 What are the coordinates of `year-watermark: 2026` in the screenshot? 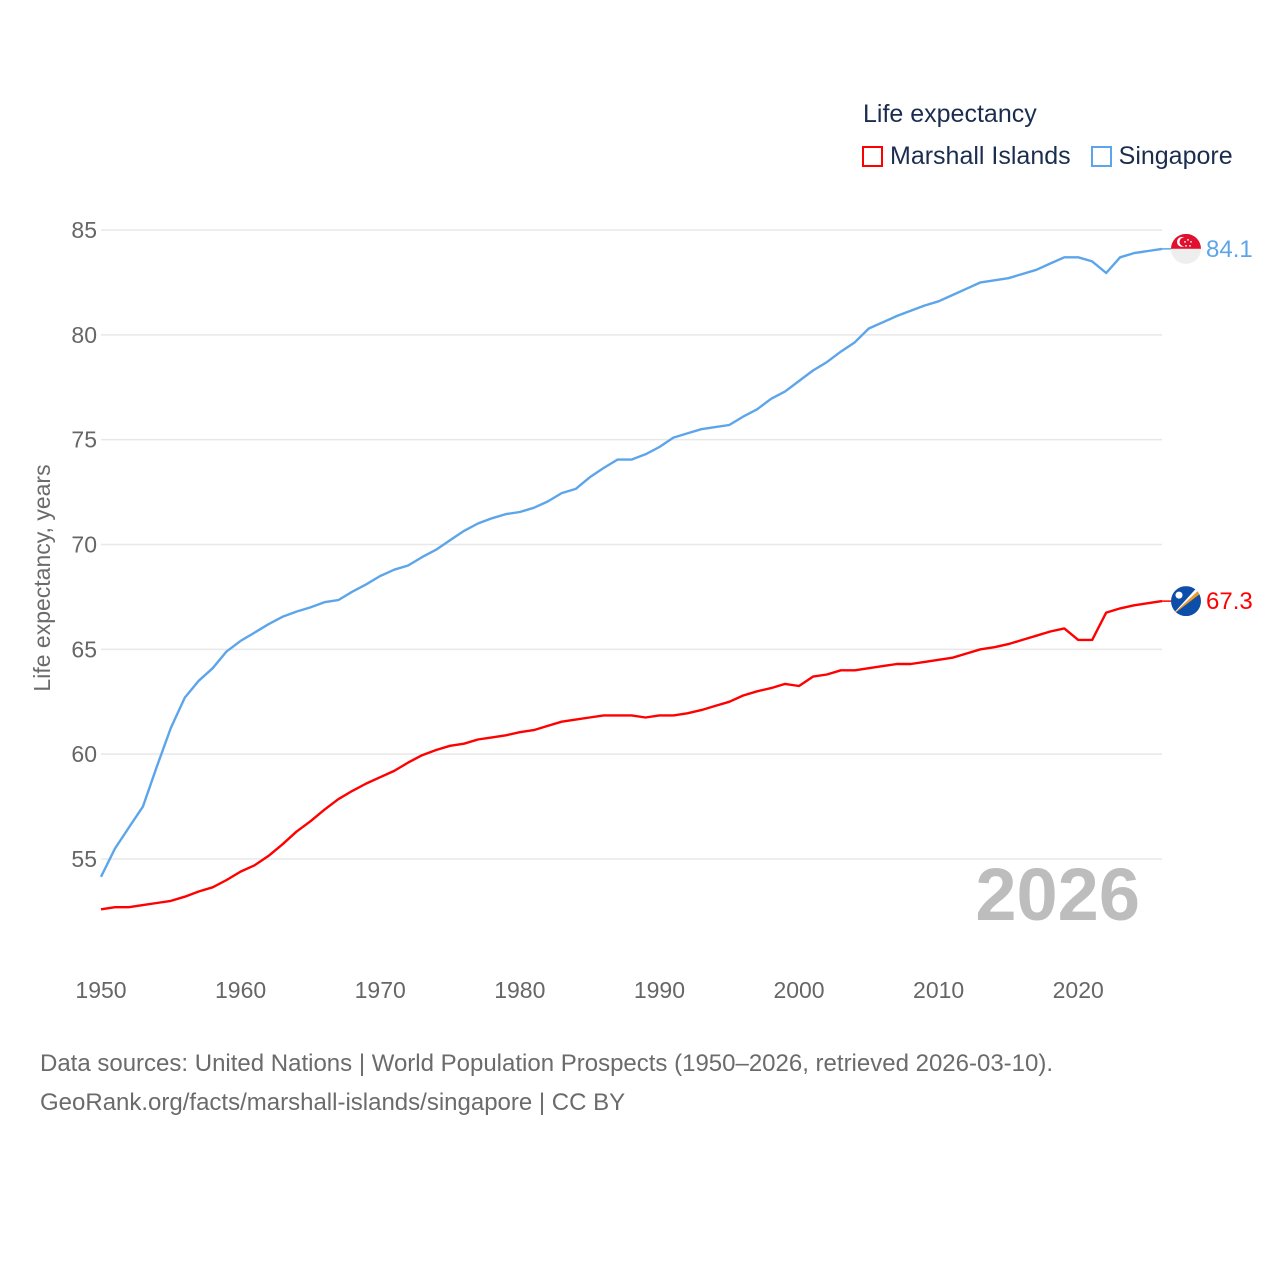 It's located at (1057, 894).